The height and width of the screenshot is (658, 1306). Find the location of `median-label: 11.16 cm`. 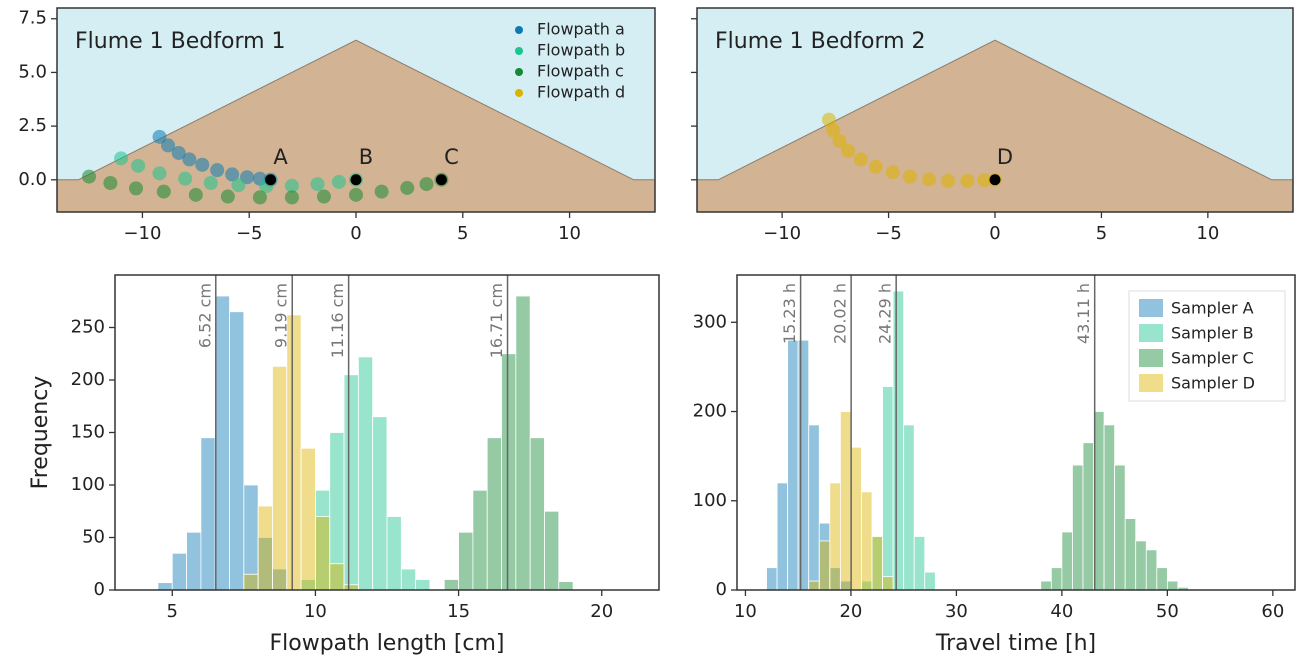

median-label: 11.16 cm is located at coordinates (337, 320).